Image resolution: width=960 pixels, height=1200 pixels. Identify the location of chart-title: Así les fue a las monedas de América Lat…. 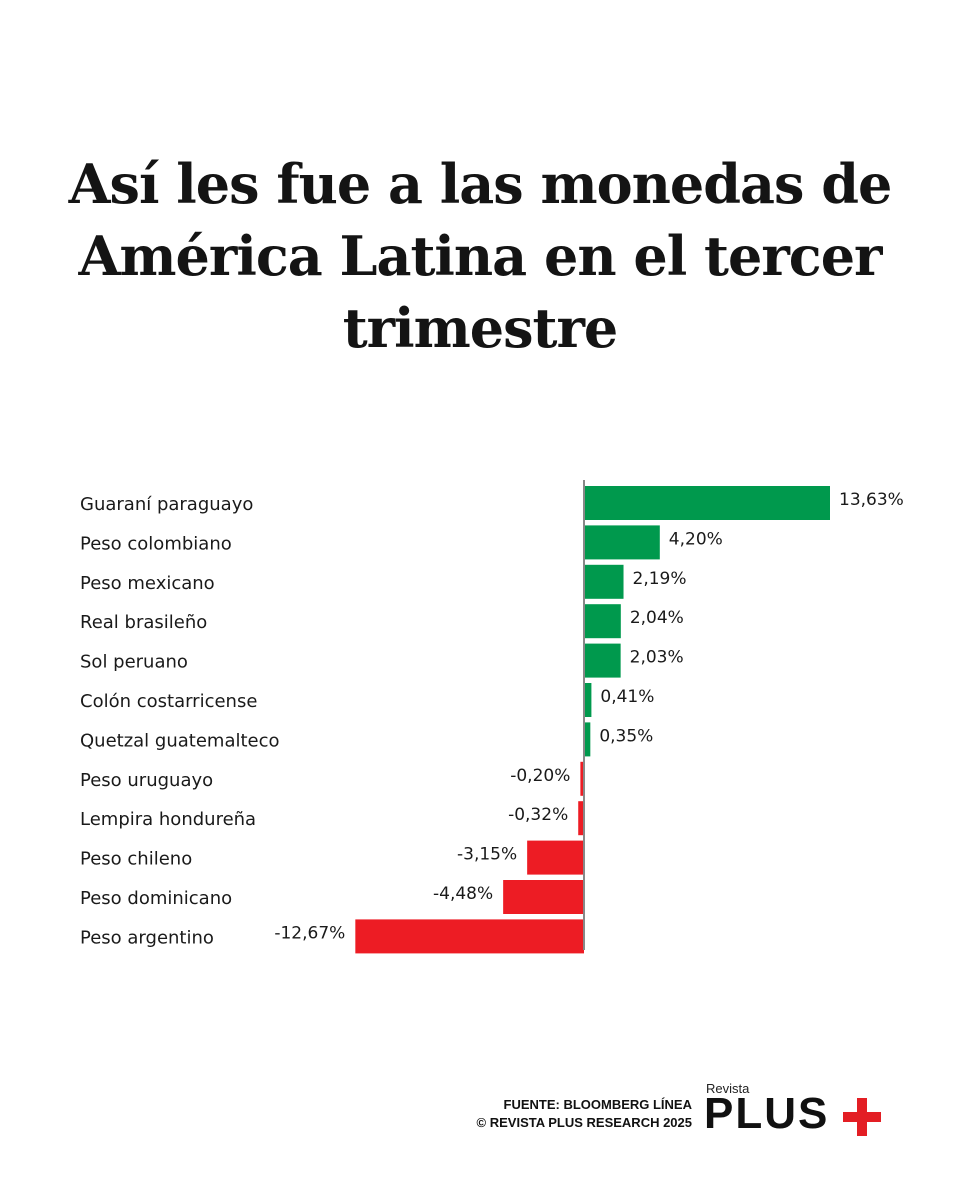
(480, 256).